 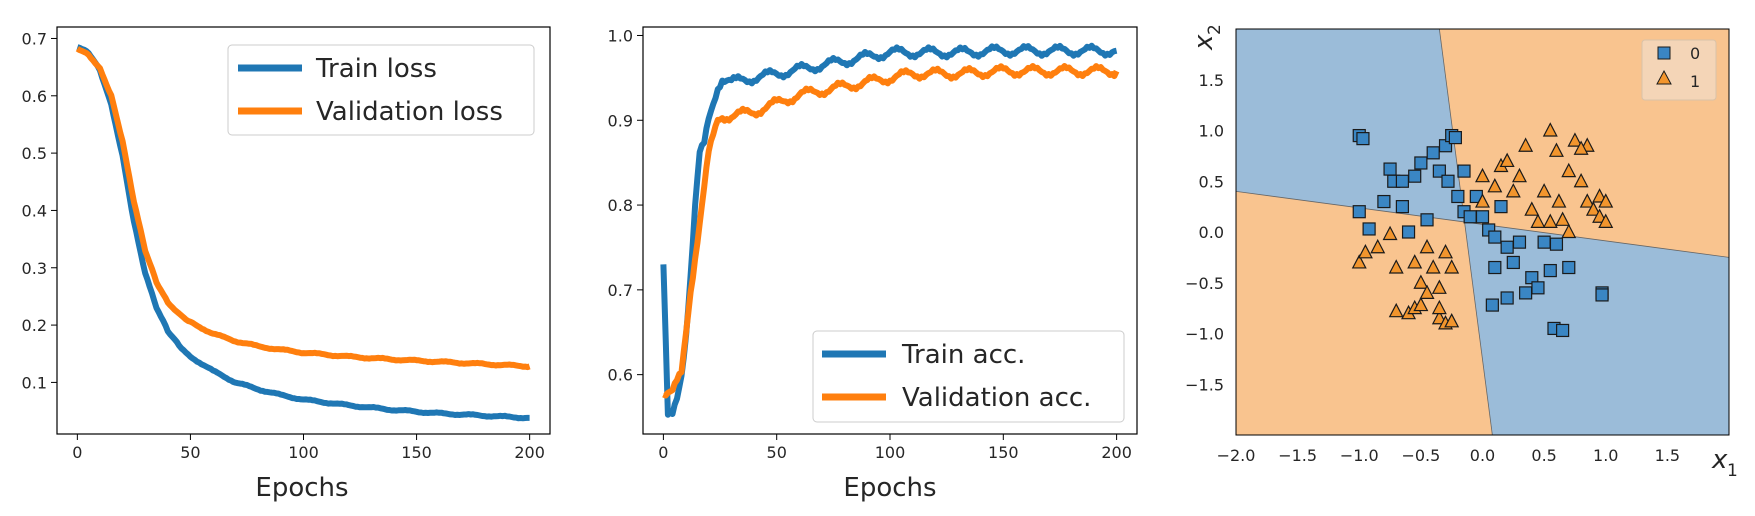 I want to click on decision-legend-box, so click(x=1679, y=70).